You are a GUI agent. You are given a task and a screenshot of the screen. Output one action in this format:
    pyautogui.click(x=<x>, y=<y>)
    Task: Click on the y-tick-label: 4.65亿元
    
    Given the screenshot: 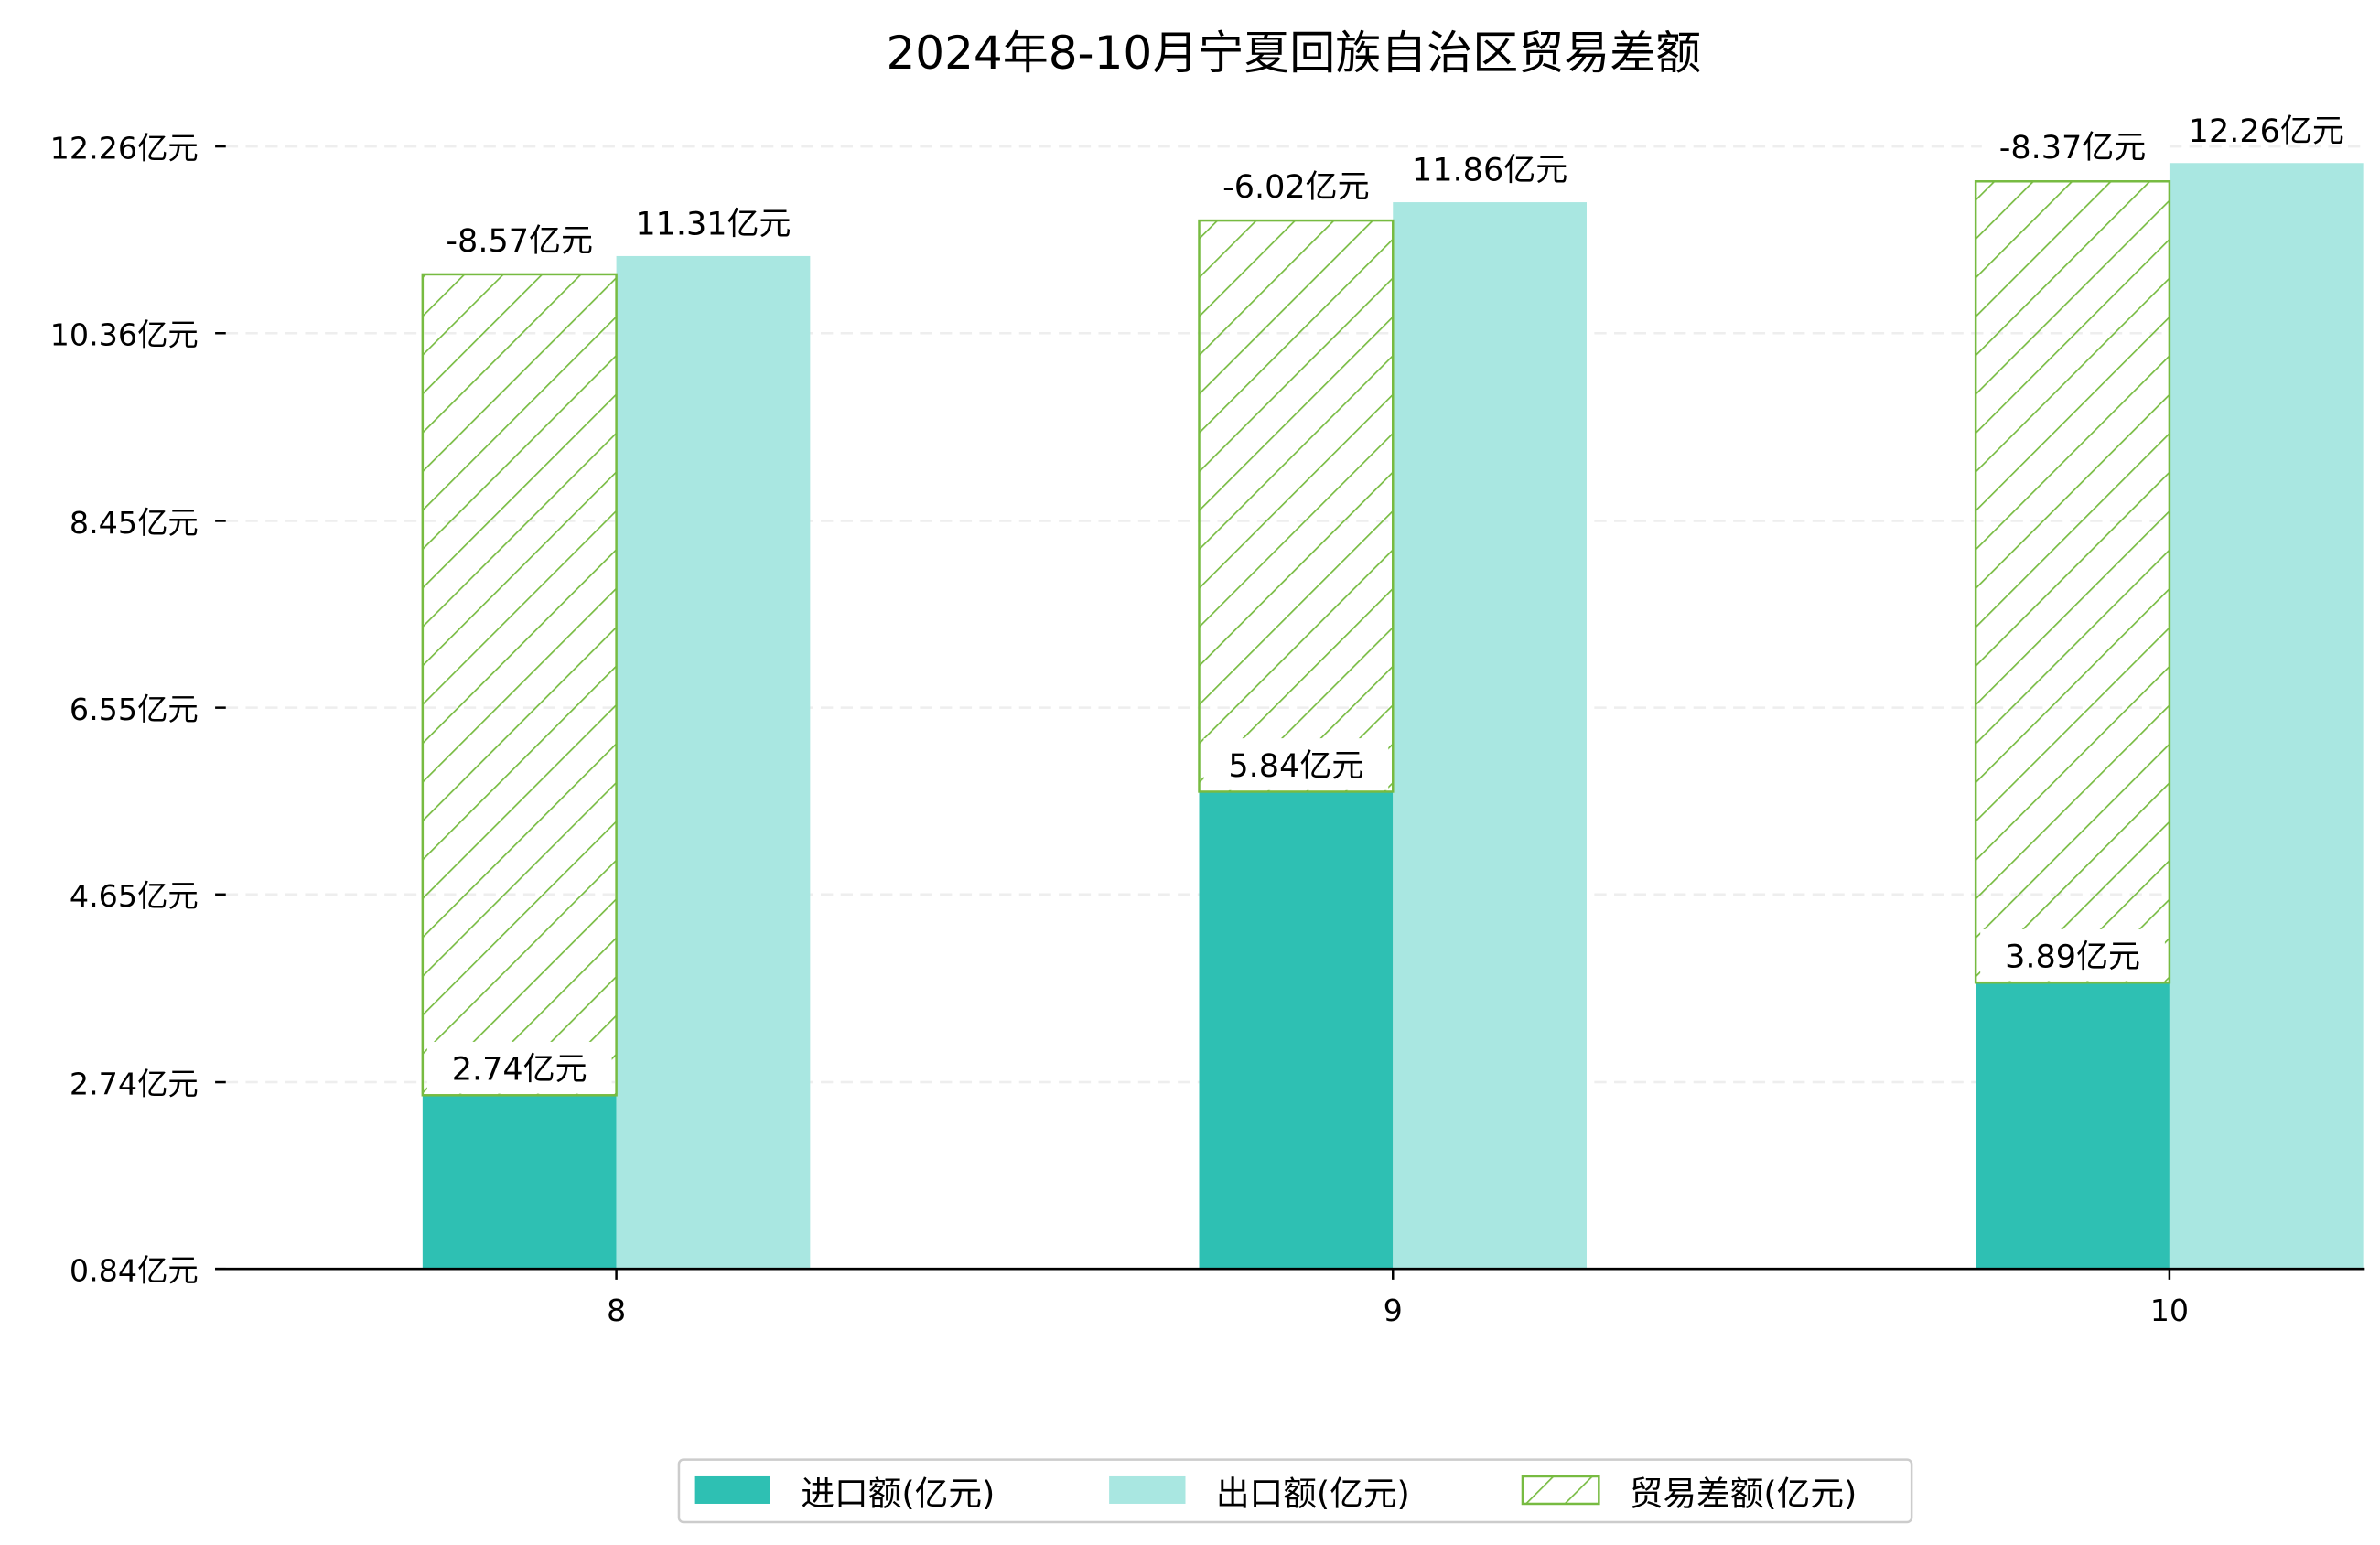 What is the action you would take?
    pyautogui.click(x=134, y=896)
    